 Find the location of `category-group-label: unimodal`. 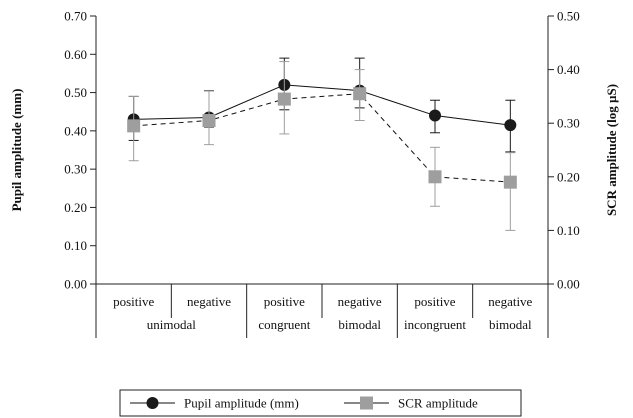

category-group-label: unimodal is located at coordinates (171, 324).